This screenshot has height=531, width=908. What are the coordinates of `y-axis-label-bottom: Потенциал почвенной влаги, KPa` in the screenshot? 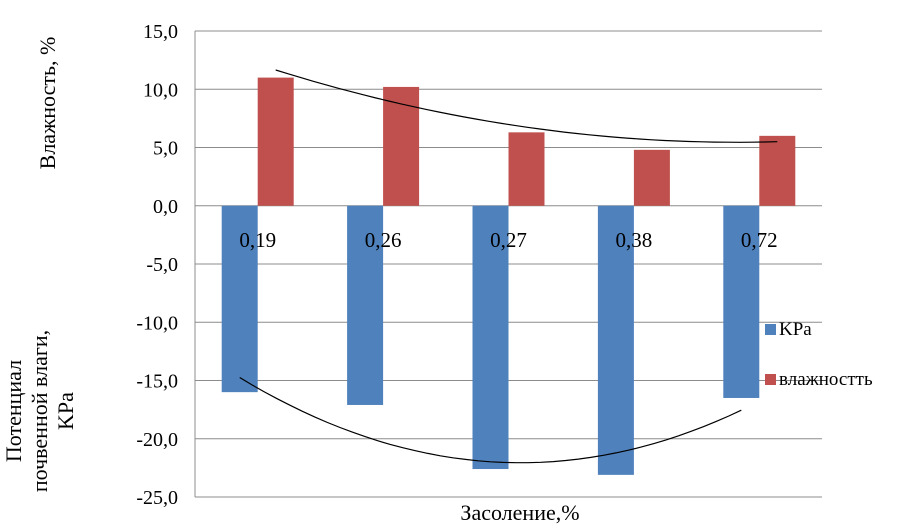 It's located at (40, 411).